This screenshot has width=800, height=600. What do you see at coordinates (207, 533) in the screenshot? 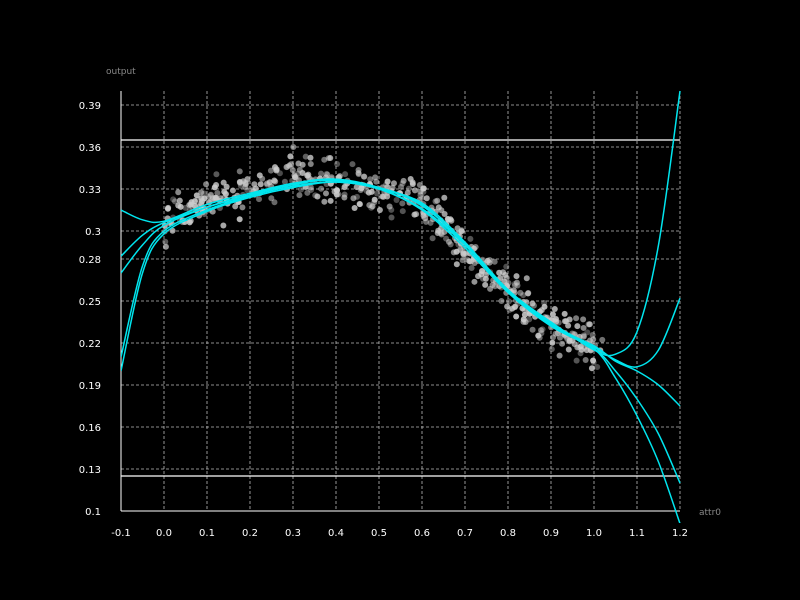
I see `x-tick-label: 0.1` at bounding box center [207, 533].